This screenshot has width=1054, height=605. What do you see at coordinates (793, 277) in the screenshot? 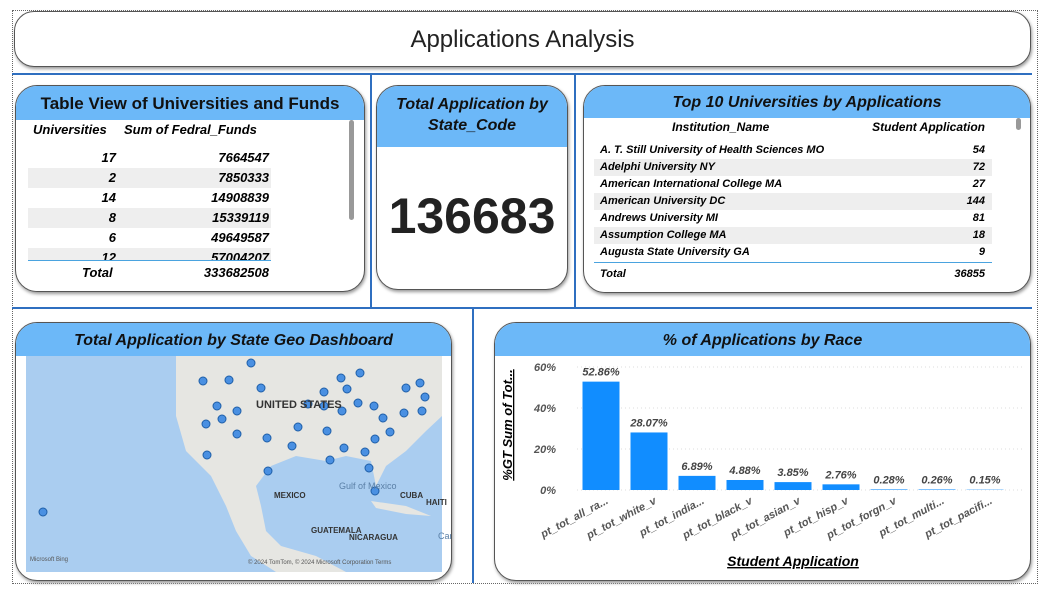
I see `total-row-bg` at bounding box center [793, 277].